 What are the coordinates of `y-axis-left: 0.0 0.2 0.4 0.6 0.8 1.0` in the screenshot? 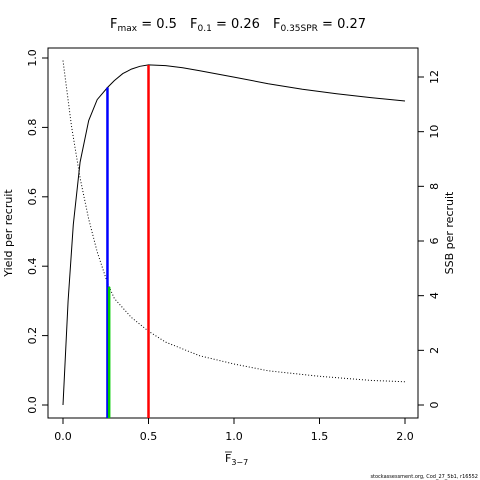 It's located at (37, 231).